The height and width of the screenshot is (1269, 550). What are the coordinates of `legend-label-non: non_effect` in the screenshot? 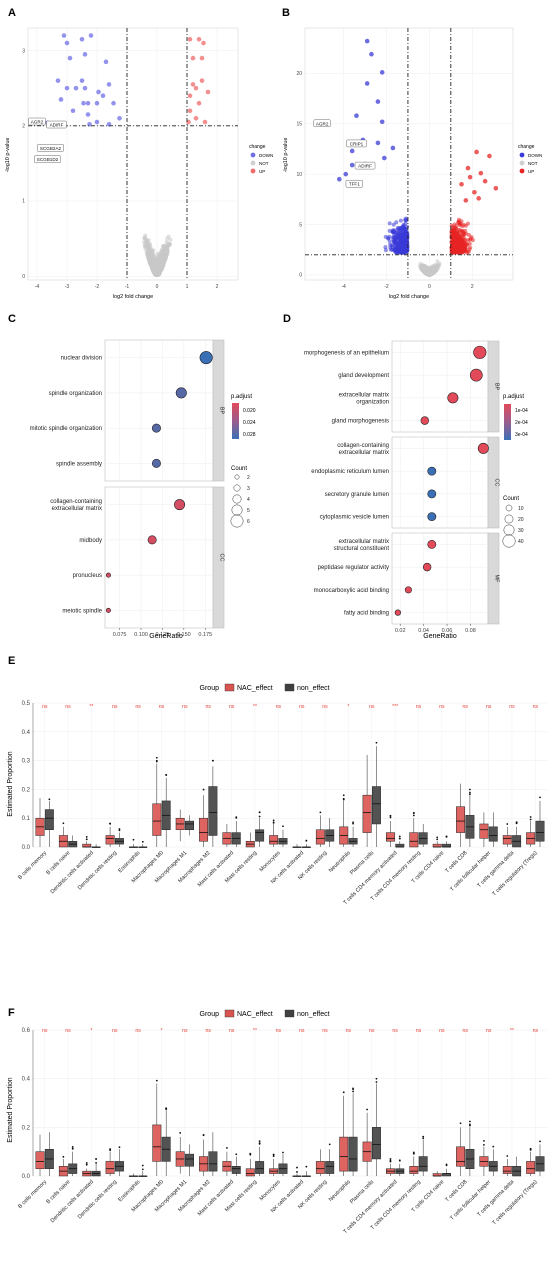 It's located at (313, 1014).